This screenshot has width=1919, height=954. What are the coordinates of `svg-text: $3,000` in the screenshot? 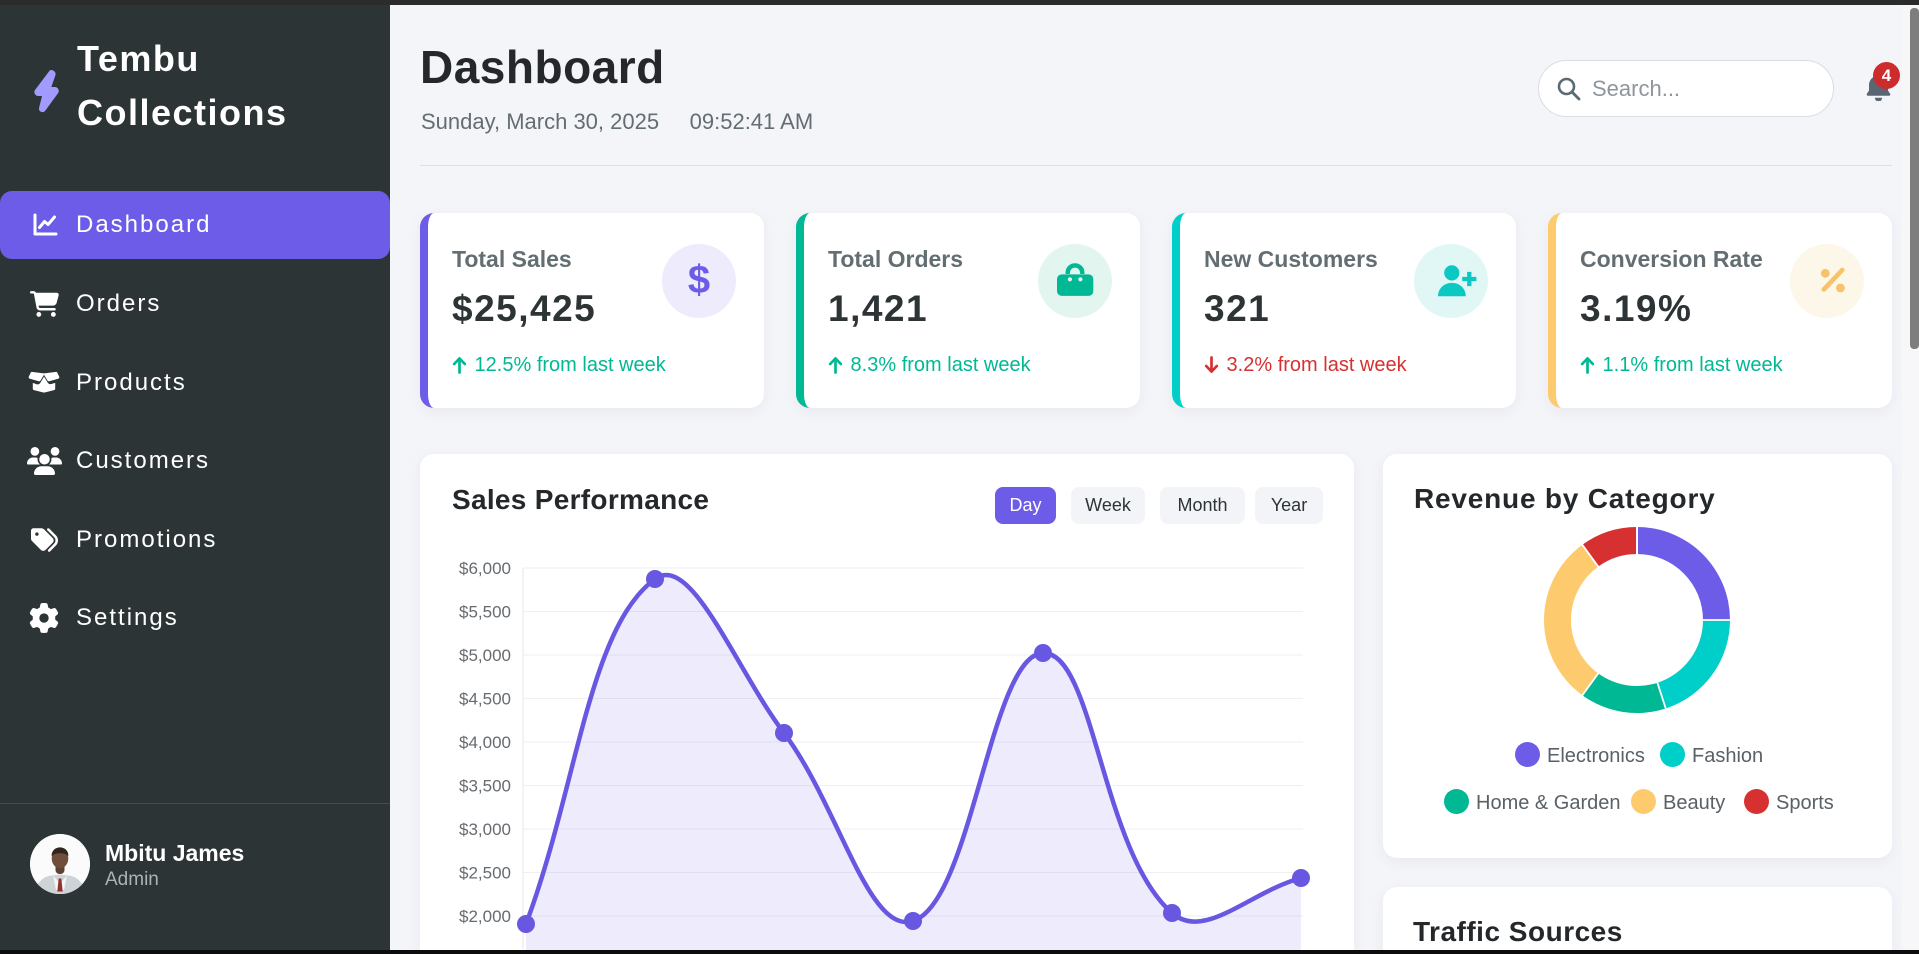 It's located at (485, 829).